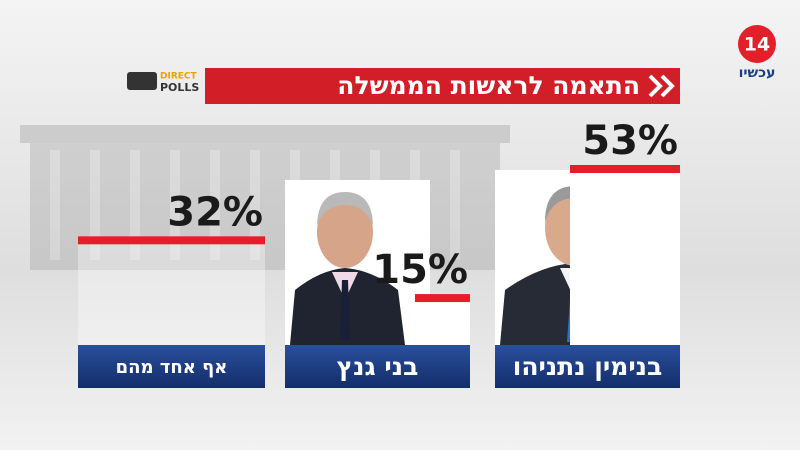 The width and height of the screenshot is (800, 450). I want to click on category-label: בנימין נתניהו, so click(588, 366).